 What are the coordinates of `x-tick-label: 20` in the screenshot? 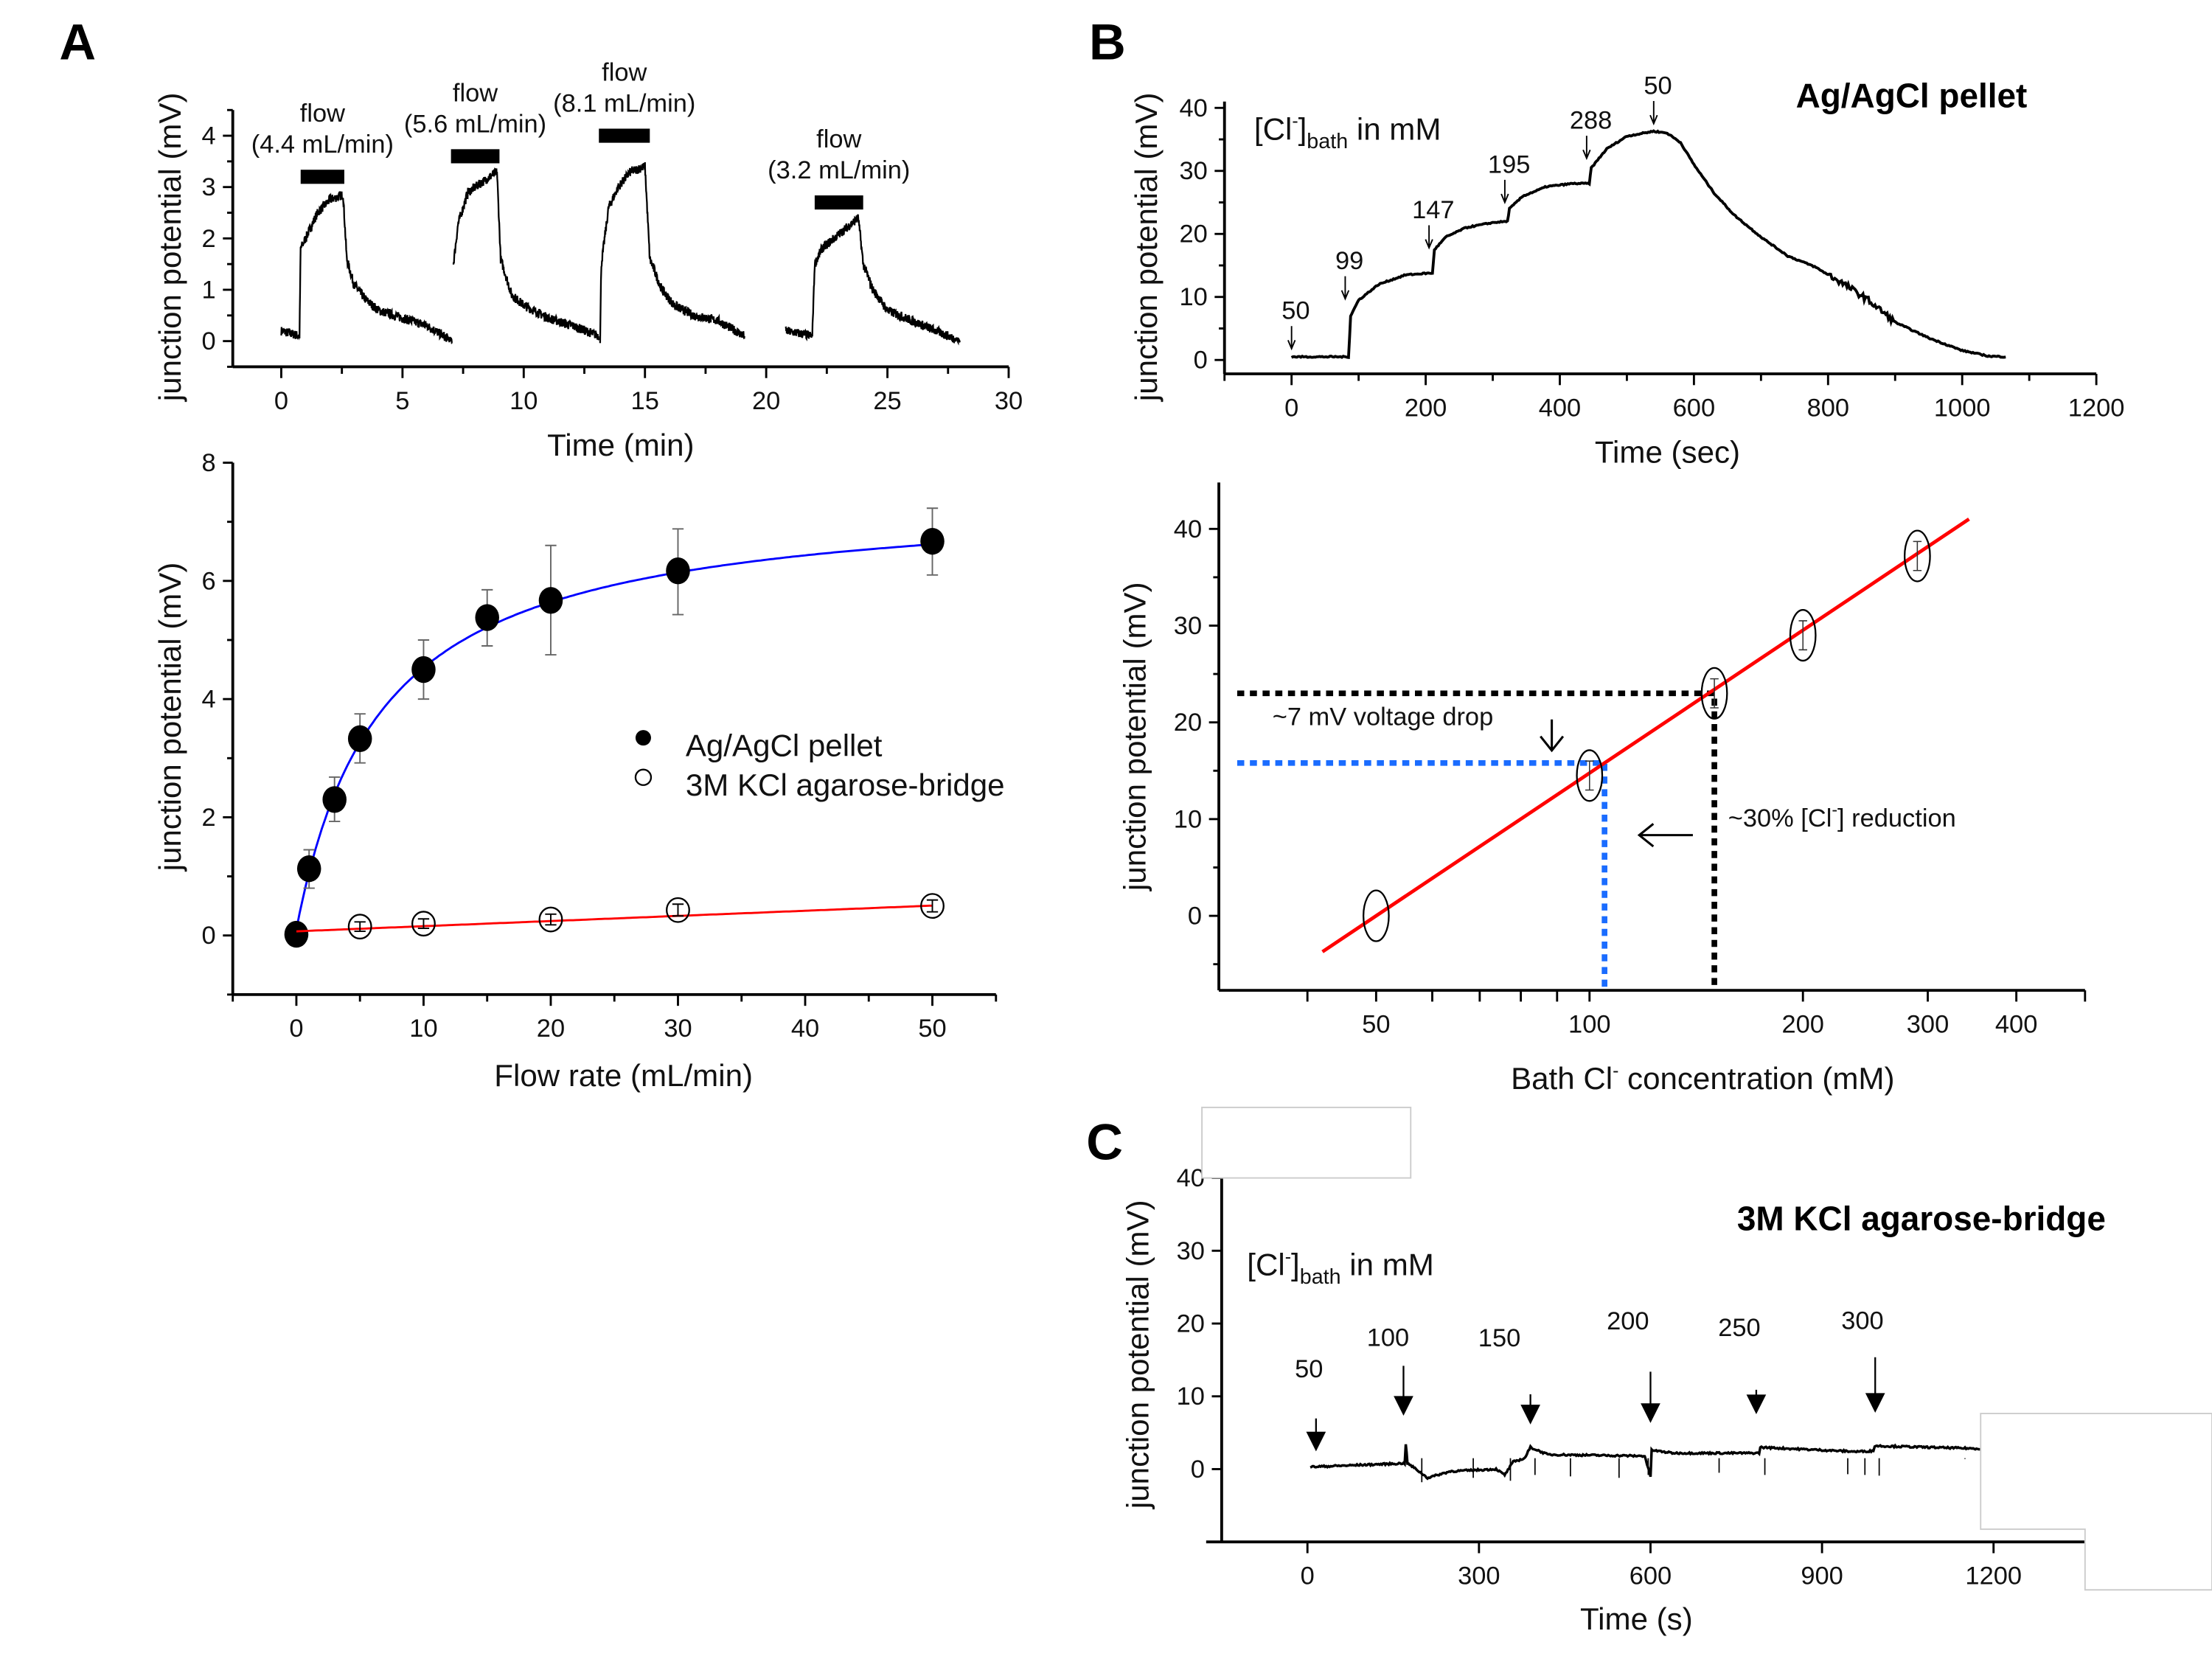 It's located at (551, 1029).